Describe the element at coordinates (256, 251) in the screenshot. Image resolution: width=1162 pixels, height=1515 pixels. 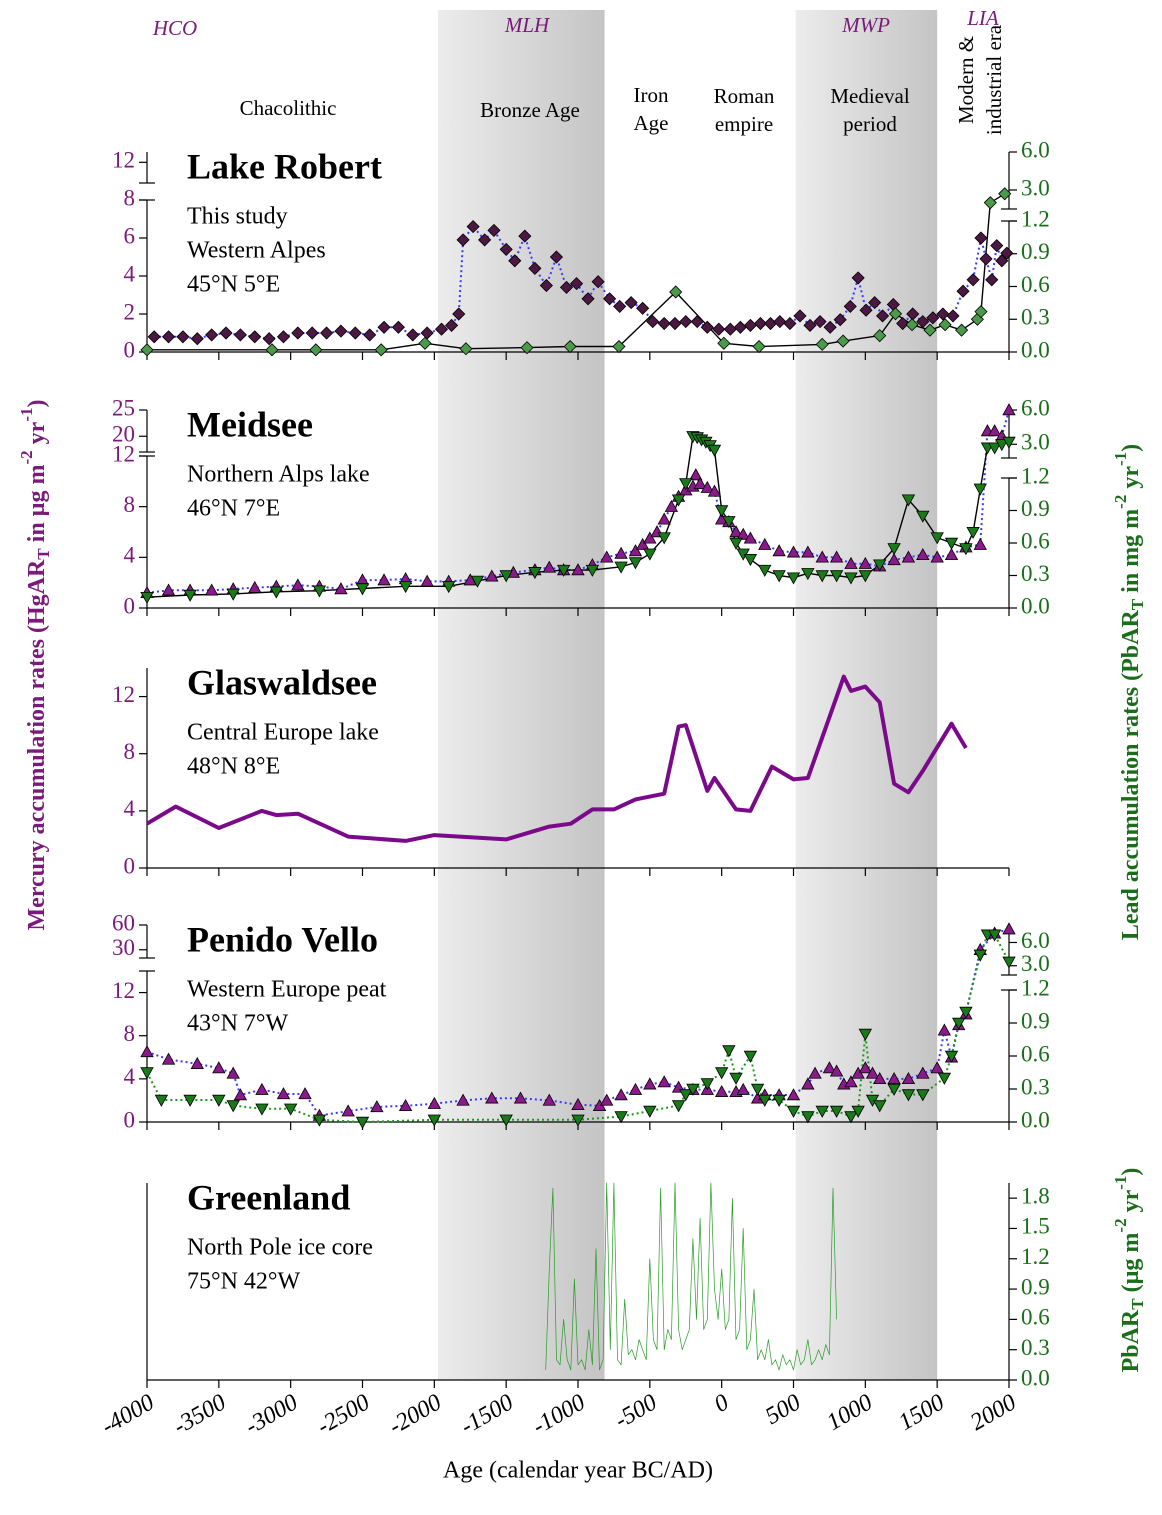
I see `panel-subtitle: Western Alpes` at that location.